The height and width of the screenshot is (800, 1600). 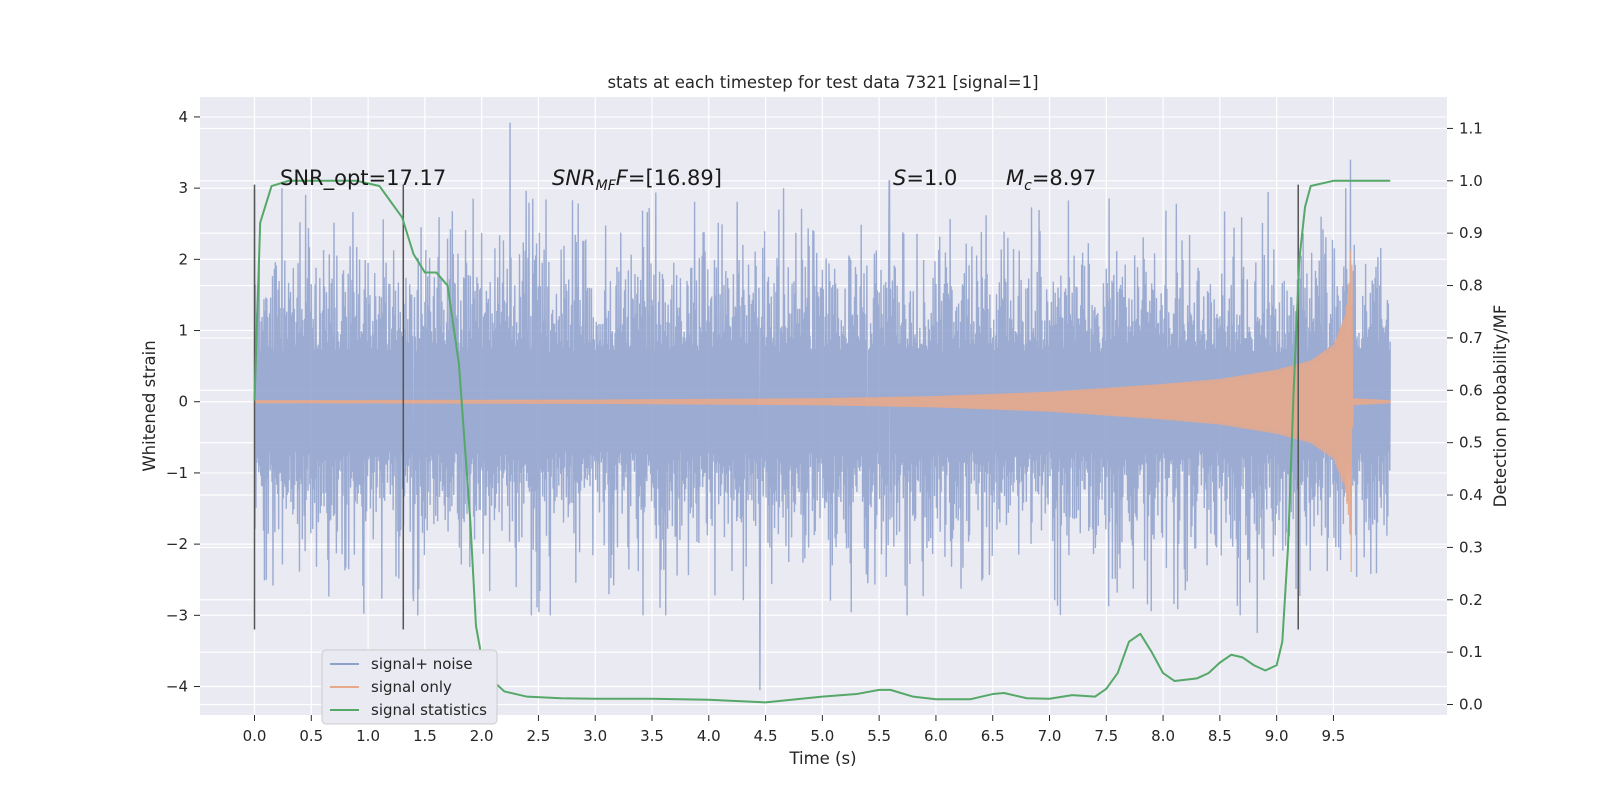 I want to click on y2-tick-label: 0.6, so click(x=1471, y=390).